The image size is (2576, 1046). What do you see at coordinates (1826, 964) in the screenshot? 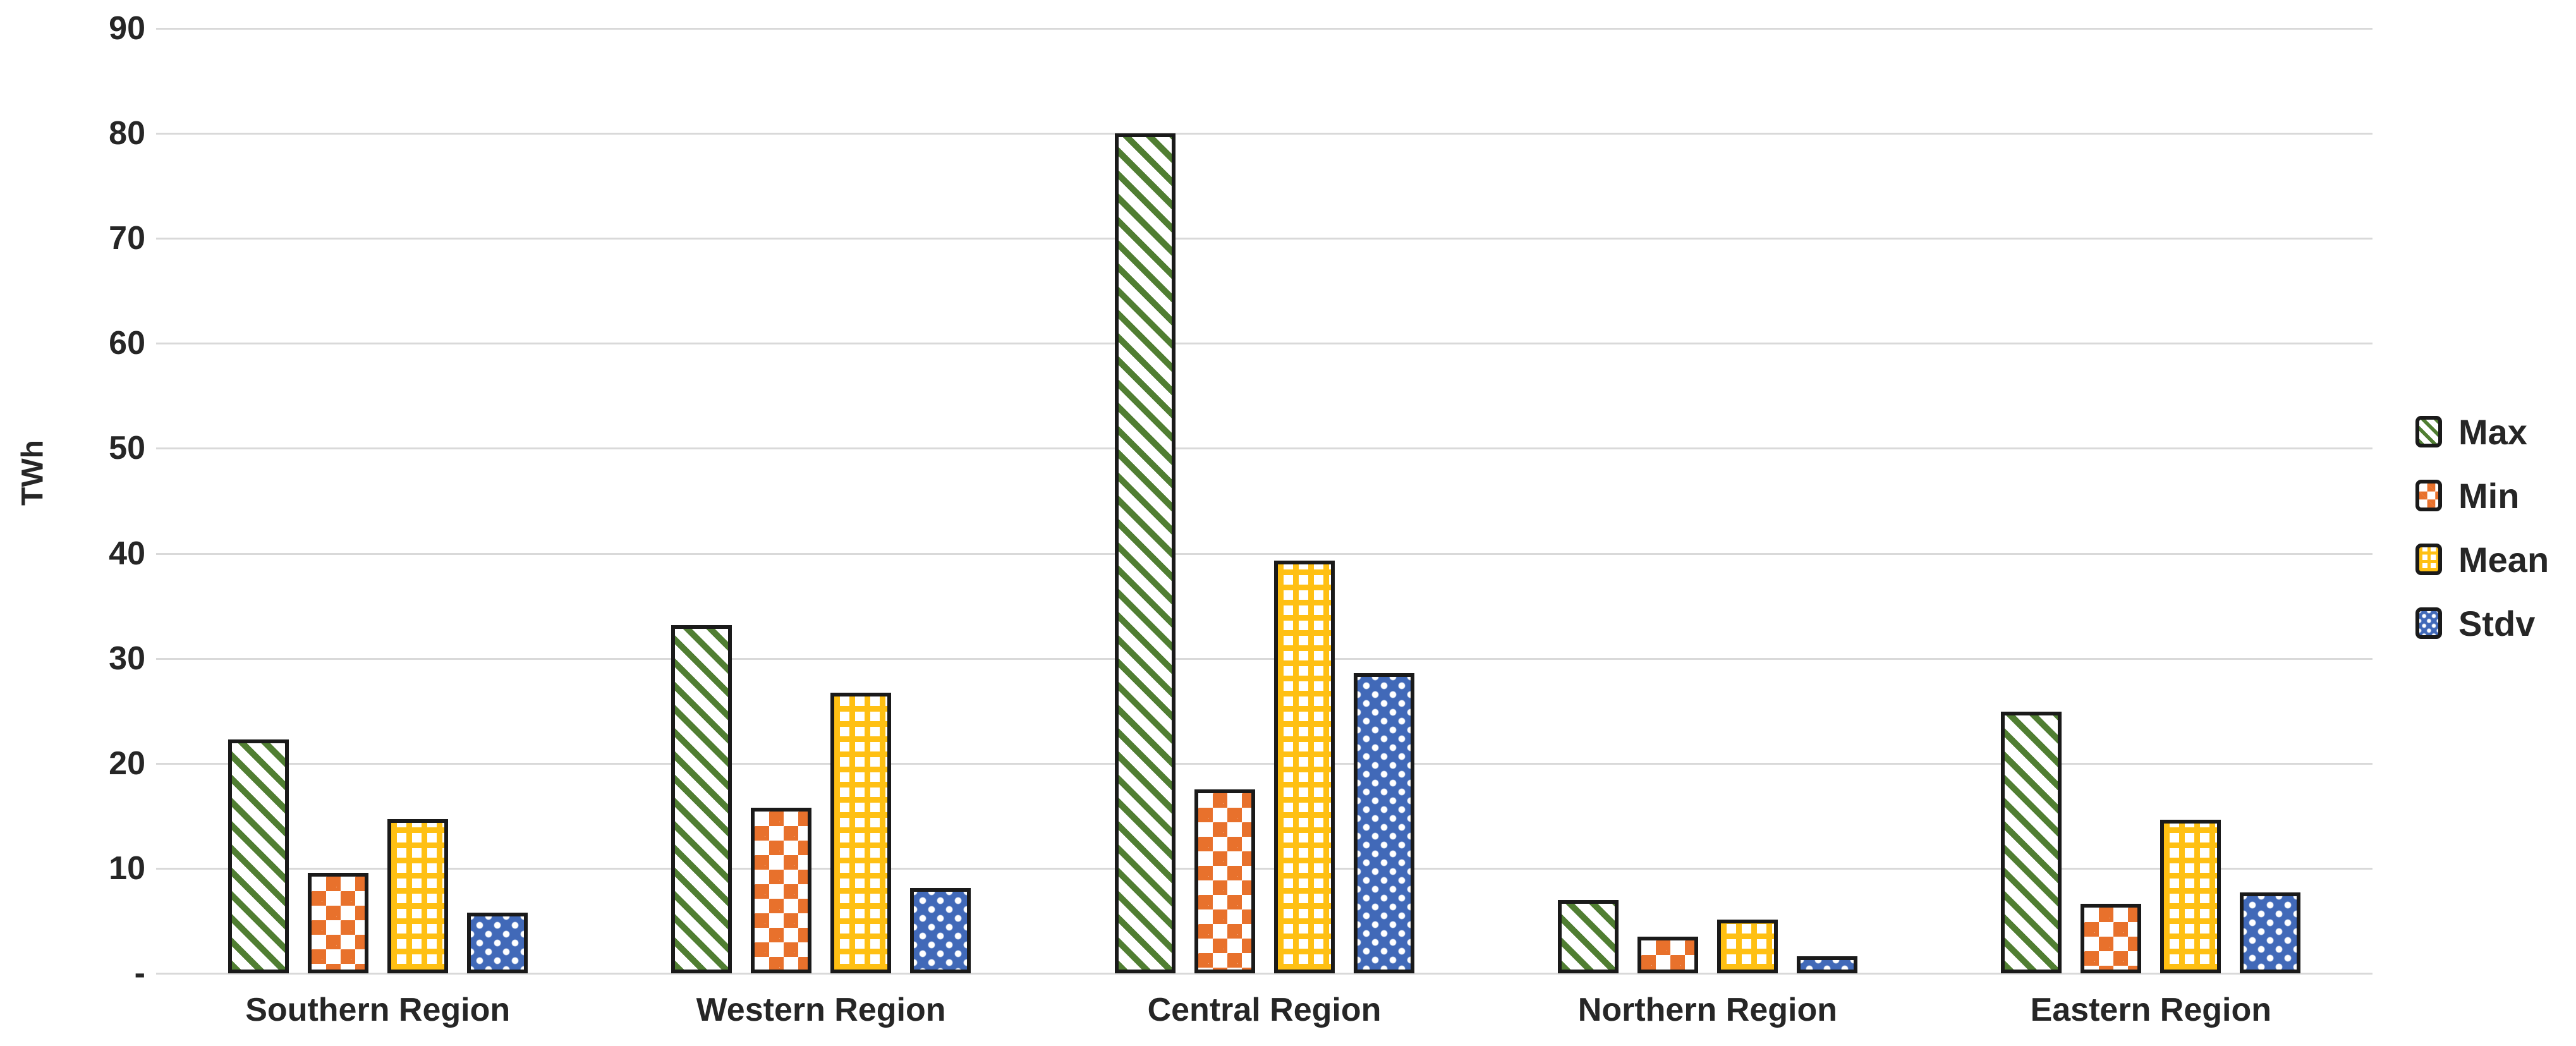
I see `bar-stdv-northern-region` at bounding box center [1826, 964].